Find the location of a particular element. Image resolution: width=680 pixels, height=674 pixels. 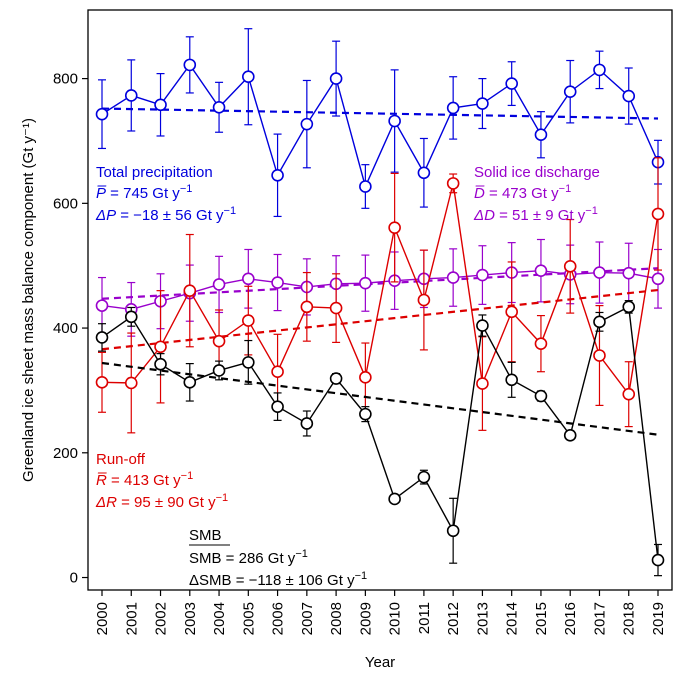

y-tick-label: 600 is located at coordinates (65, 203).